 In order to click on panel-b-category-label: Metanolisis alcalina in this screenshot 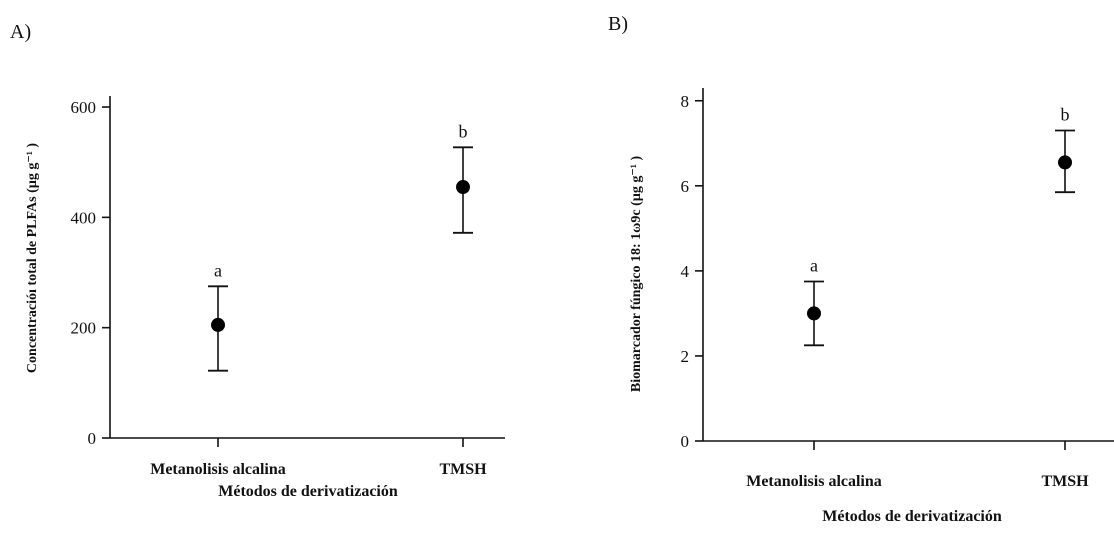, I will do `click(814, 481)`.